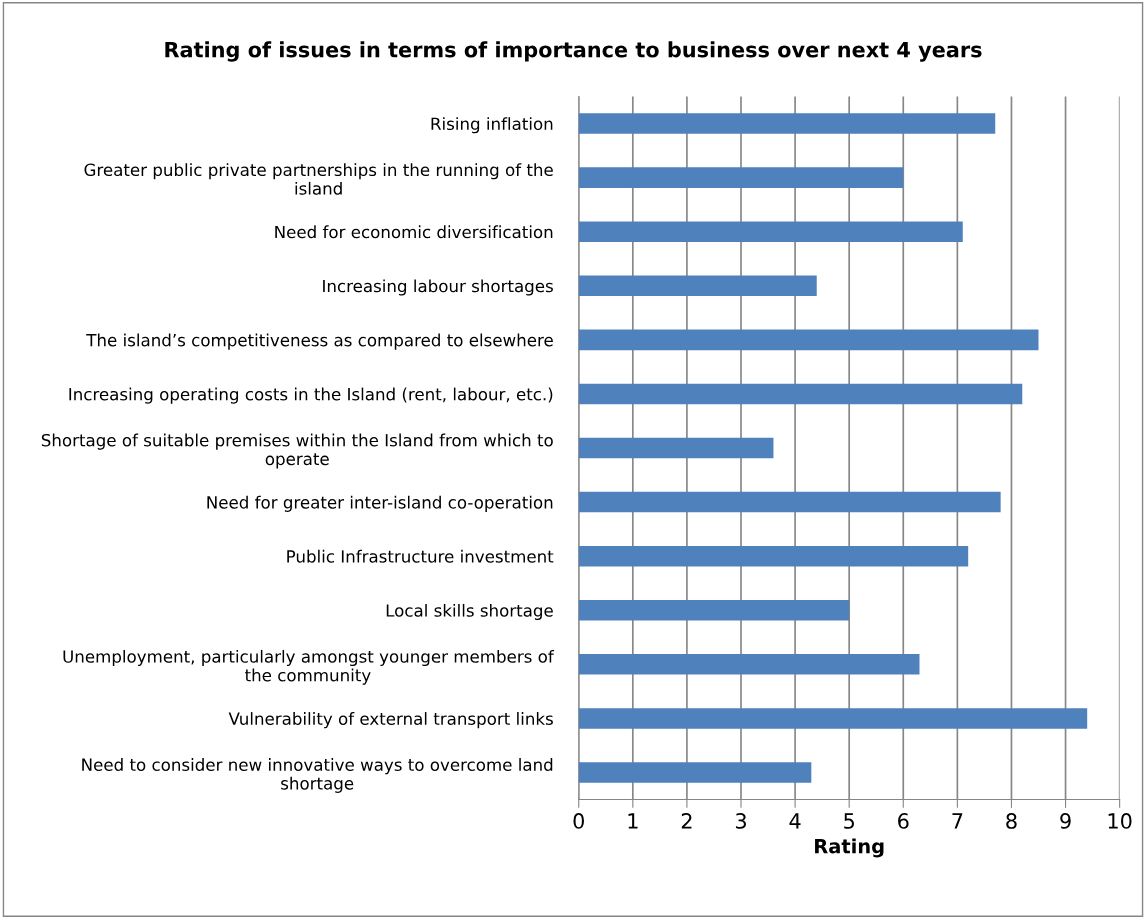 Image resolution: width=1146 pixels, height=919 pixels. I want to click on x-tick-label: 3, so click(740, 821).